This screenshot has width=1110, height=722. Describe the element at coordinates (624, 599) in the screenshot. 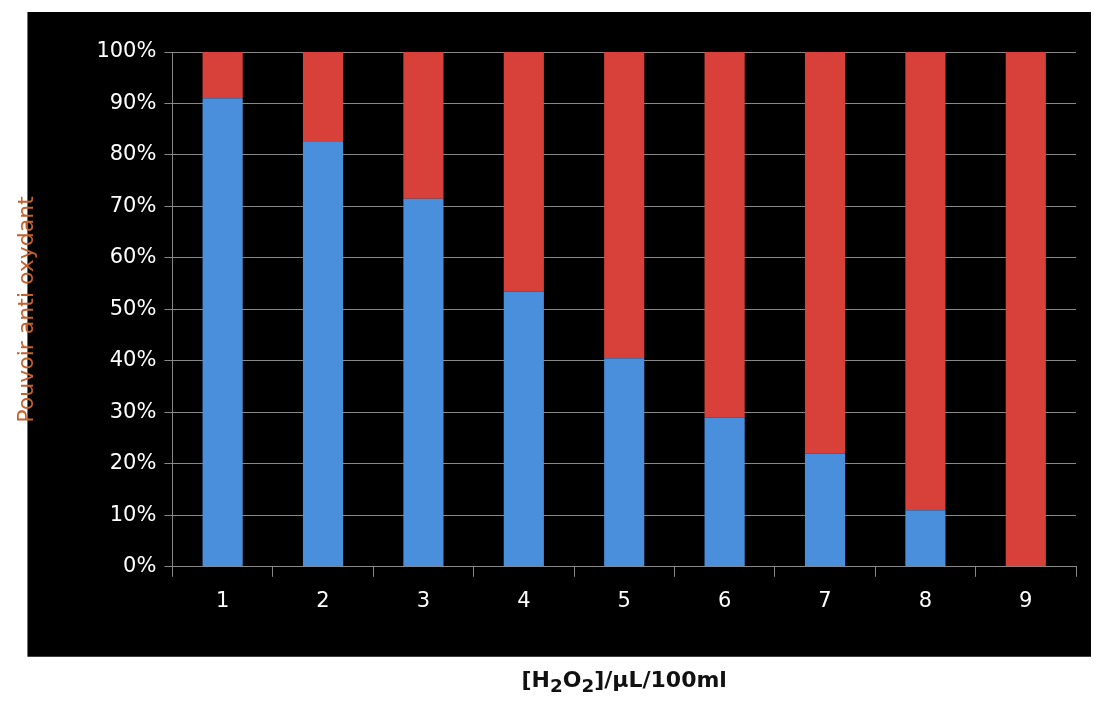

I see `x-tick-label: 5` at that location.